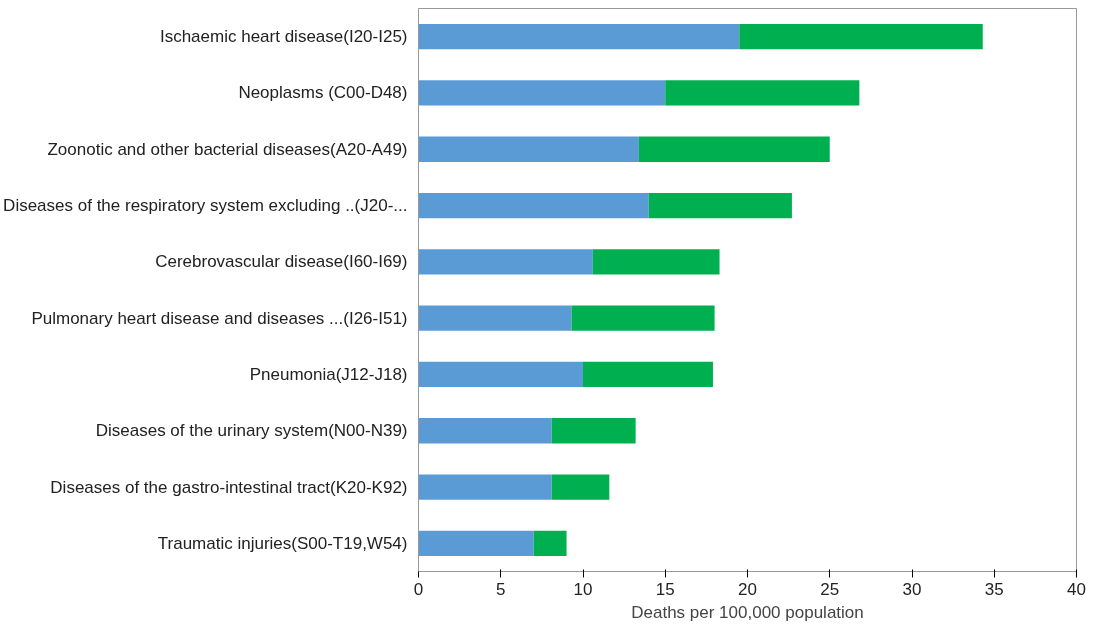 Image resolution: width=1093 pixels, height=624 pixels. Describe the element at coordinates (229, 487) in the screenshot. I see `y-tick-label: Diseases of the gastro-intestinal tract(K20-K92)` at that location.